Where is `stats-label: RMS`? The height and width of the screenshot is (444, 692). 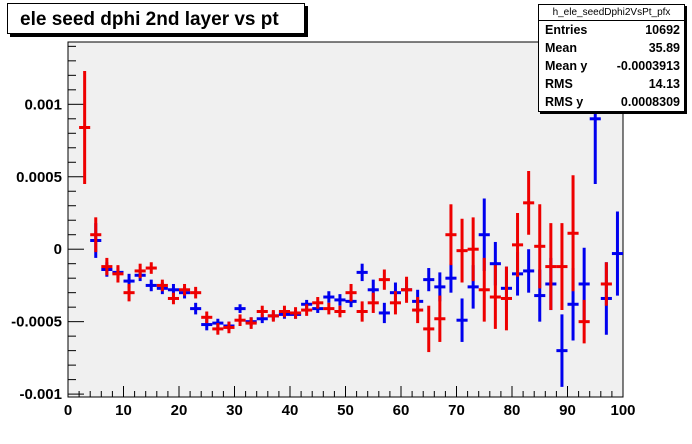
stats-label: RMS is located at coordinates (559, 84).